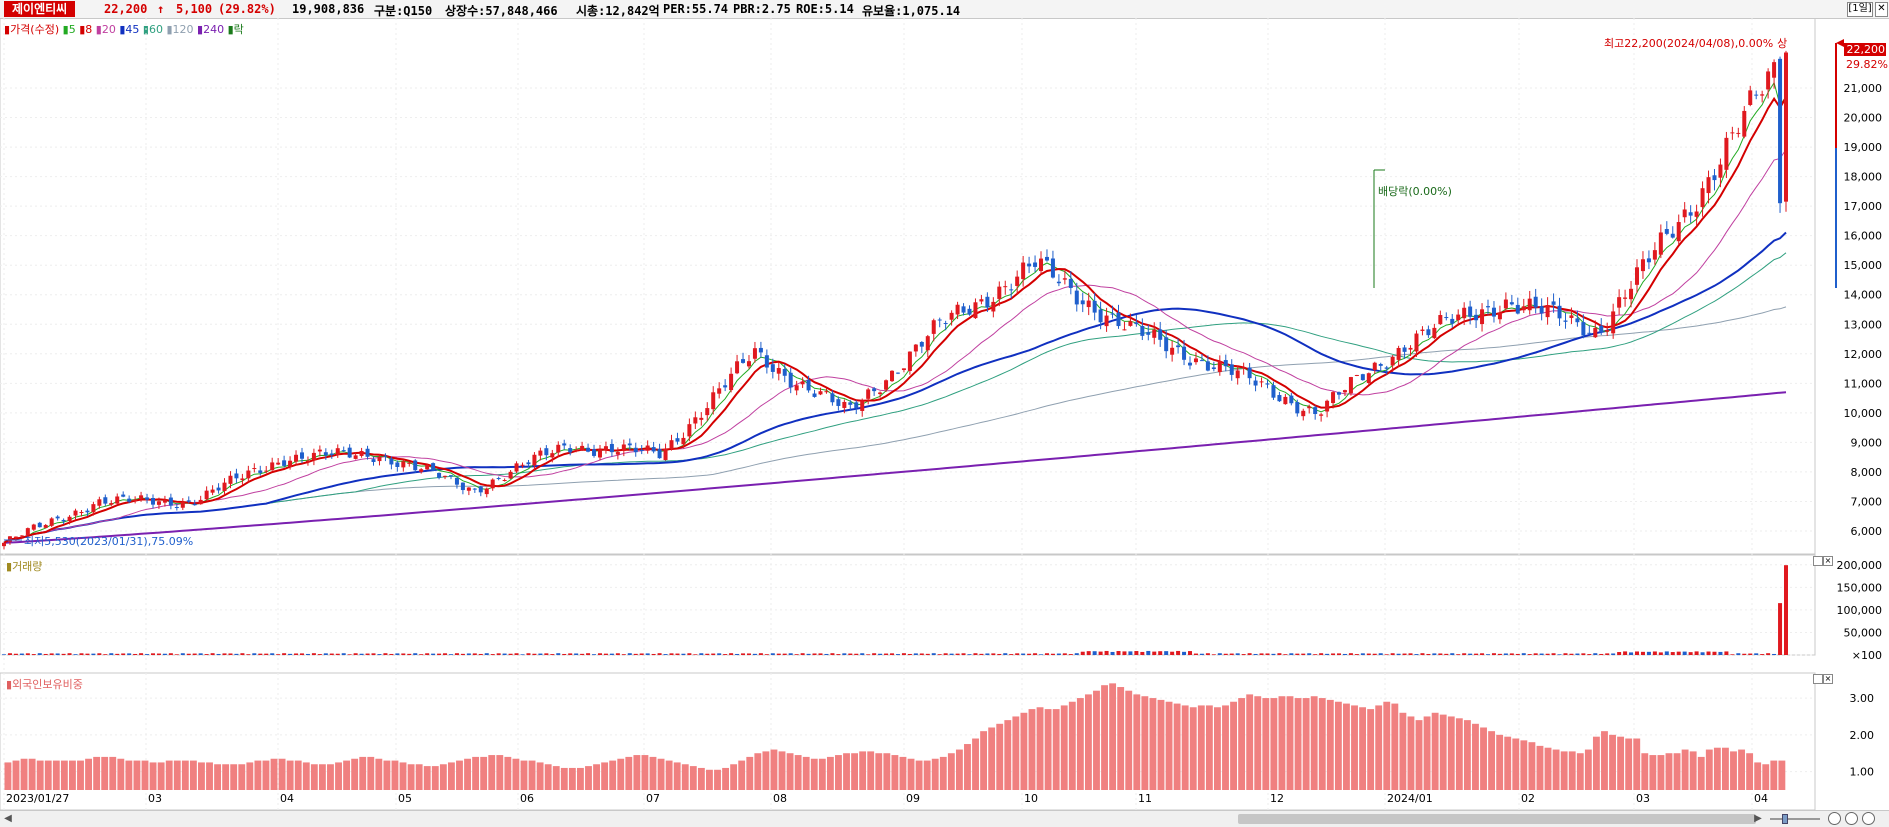  What do you see at coordinates (89, 29) in the screenshot?
I see `legend-ma8: 8` at bounding box center [89, 29].